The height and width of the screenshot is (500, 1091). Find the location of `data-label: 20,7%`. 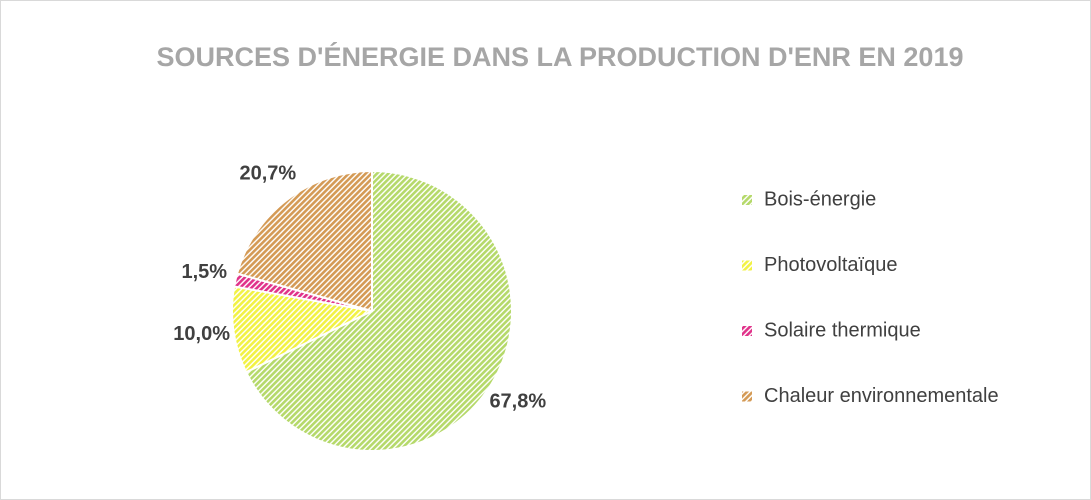

data-label: 20,7% is located at coordinates (268, 173).